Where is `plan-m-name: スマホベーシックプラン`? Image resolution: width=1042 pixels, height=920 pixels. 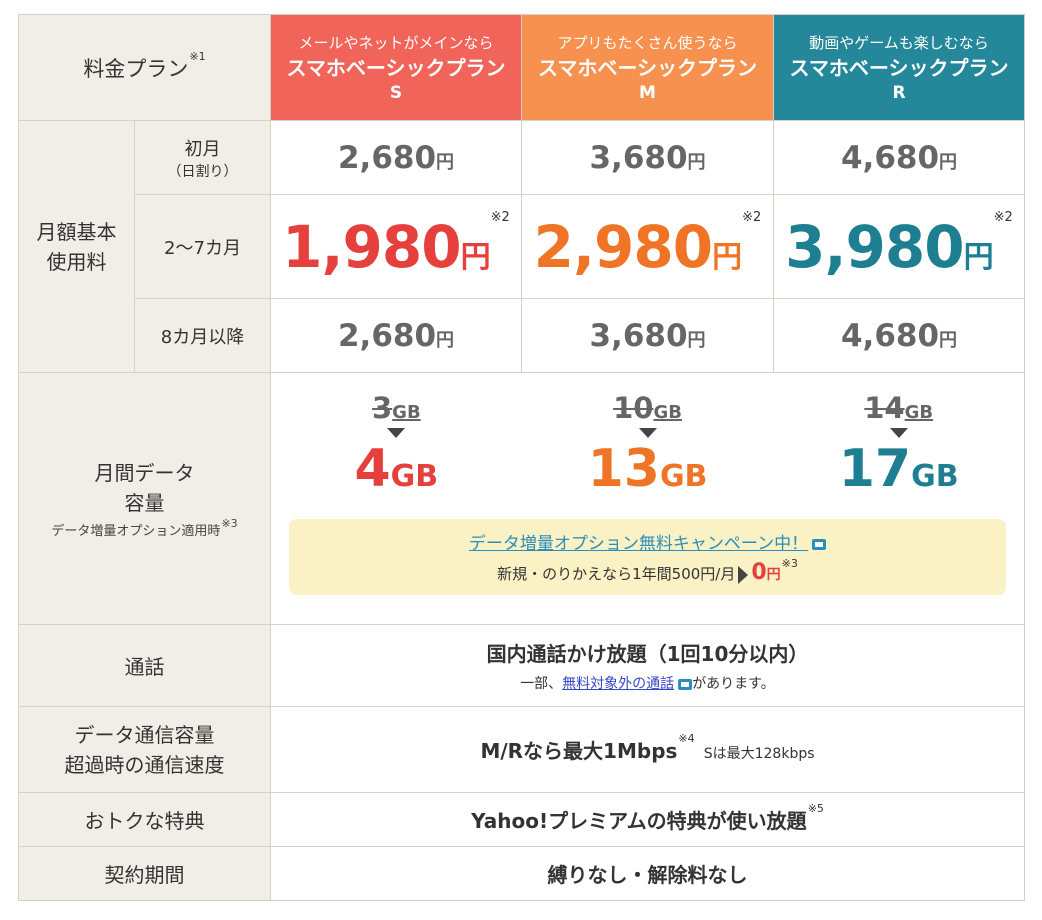
plan-m-name: スマホベーシックプラン is located at coordinates (647, 67).